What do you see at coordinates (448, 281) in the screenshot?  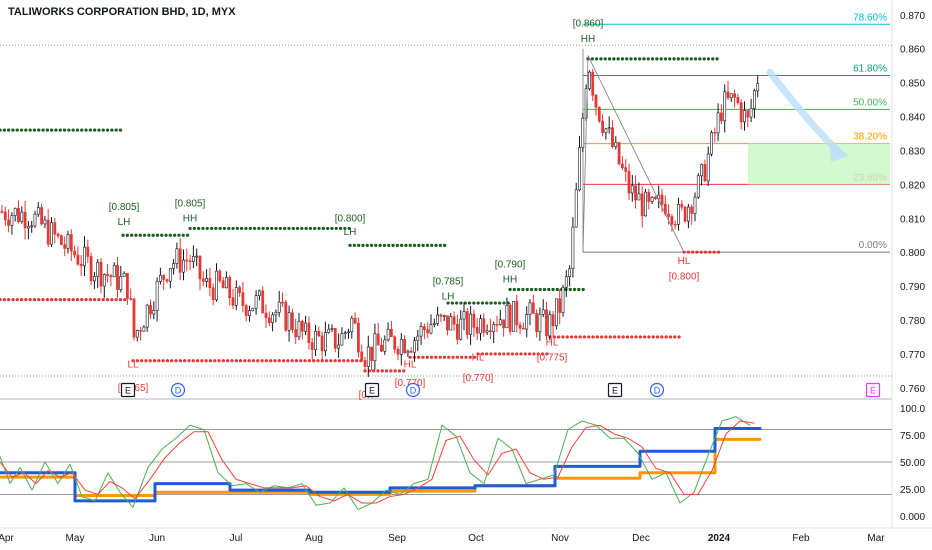 I see `swing-annotation: [0.785]` at bounding box center [448, 281].